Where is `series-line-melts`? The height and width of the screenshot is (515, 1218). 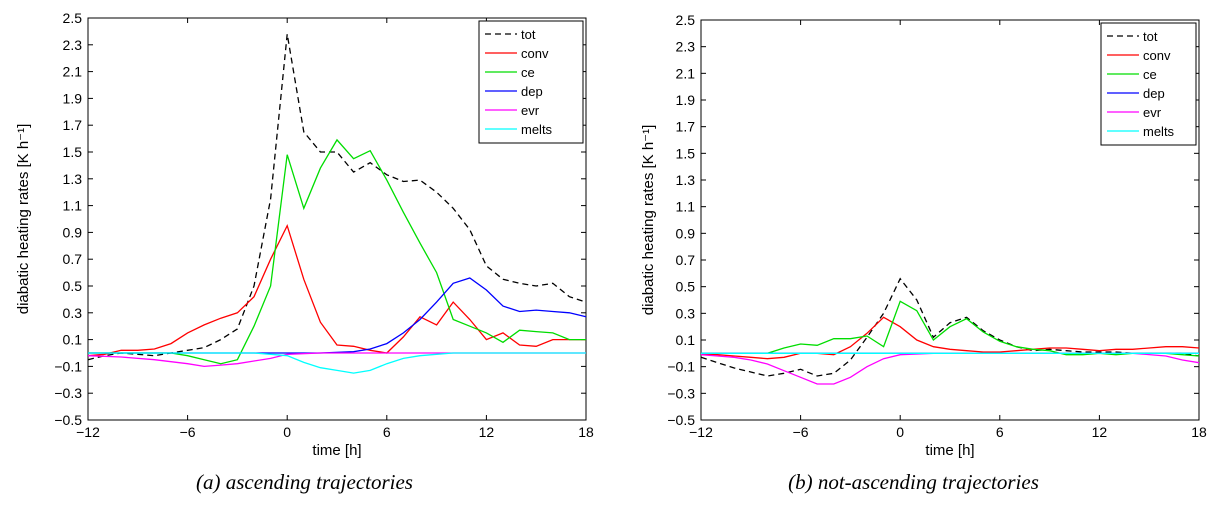 series-line-melts is located at coordinates (337, 363).